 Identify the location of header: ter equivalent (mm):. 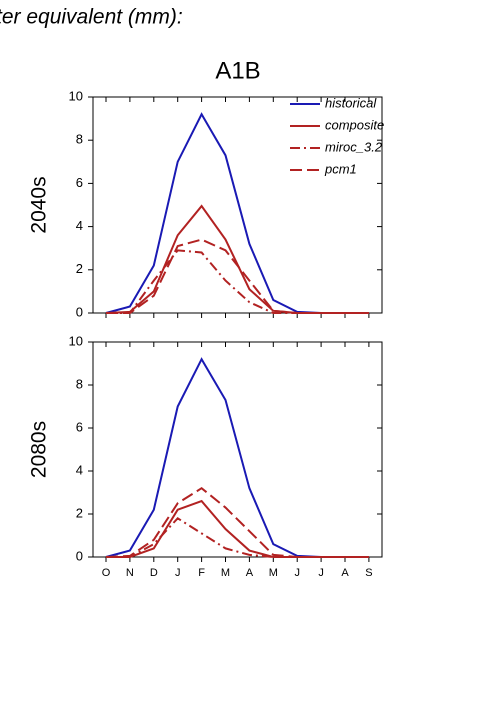
(91, 17).